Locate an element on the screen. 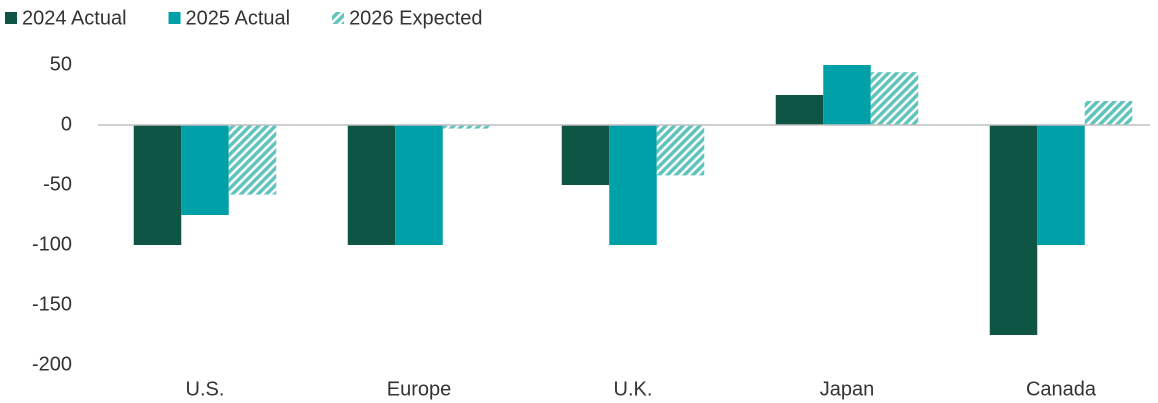  x-tick-label: Europe is located at coordinates (419, 389).